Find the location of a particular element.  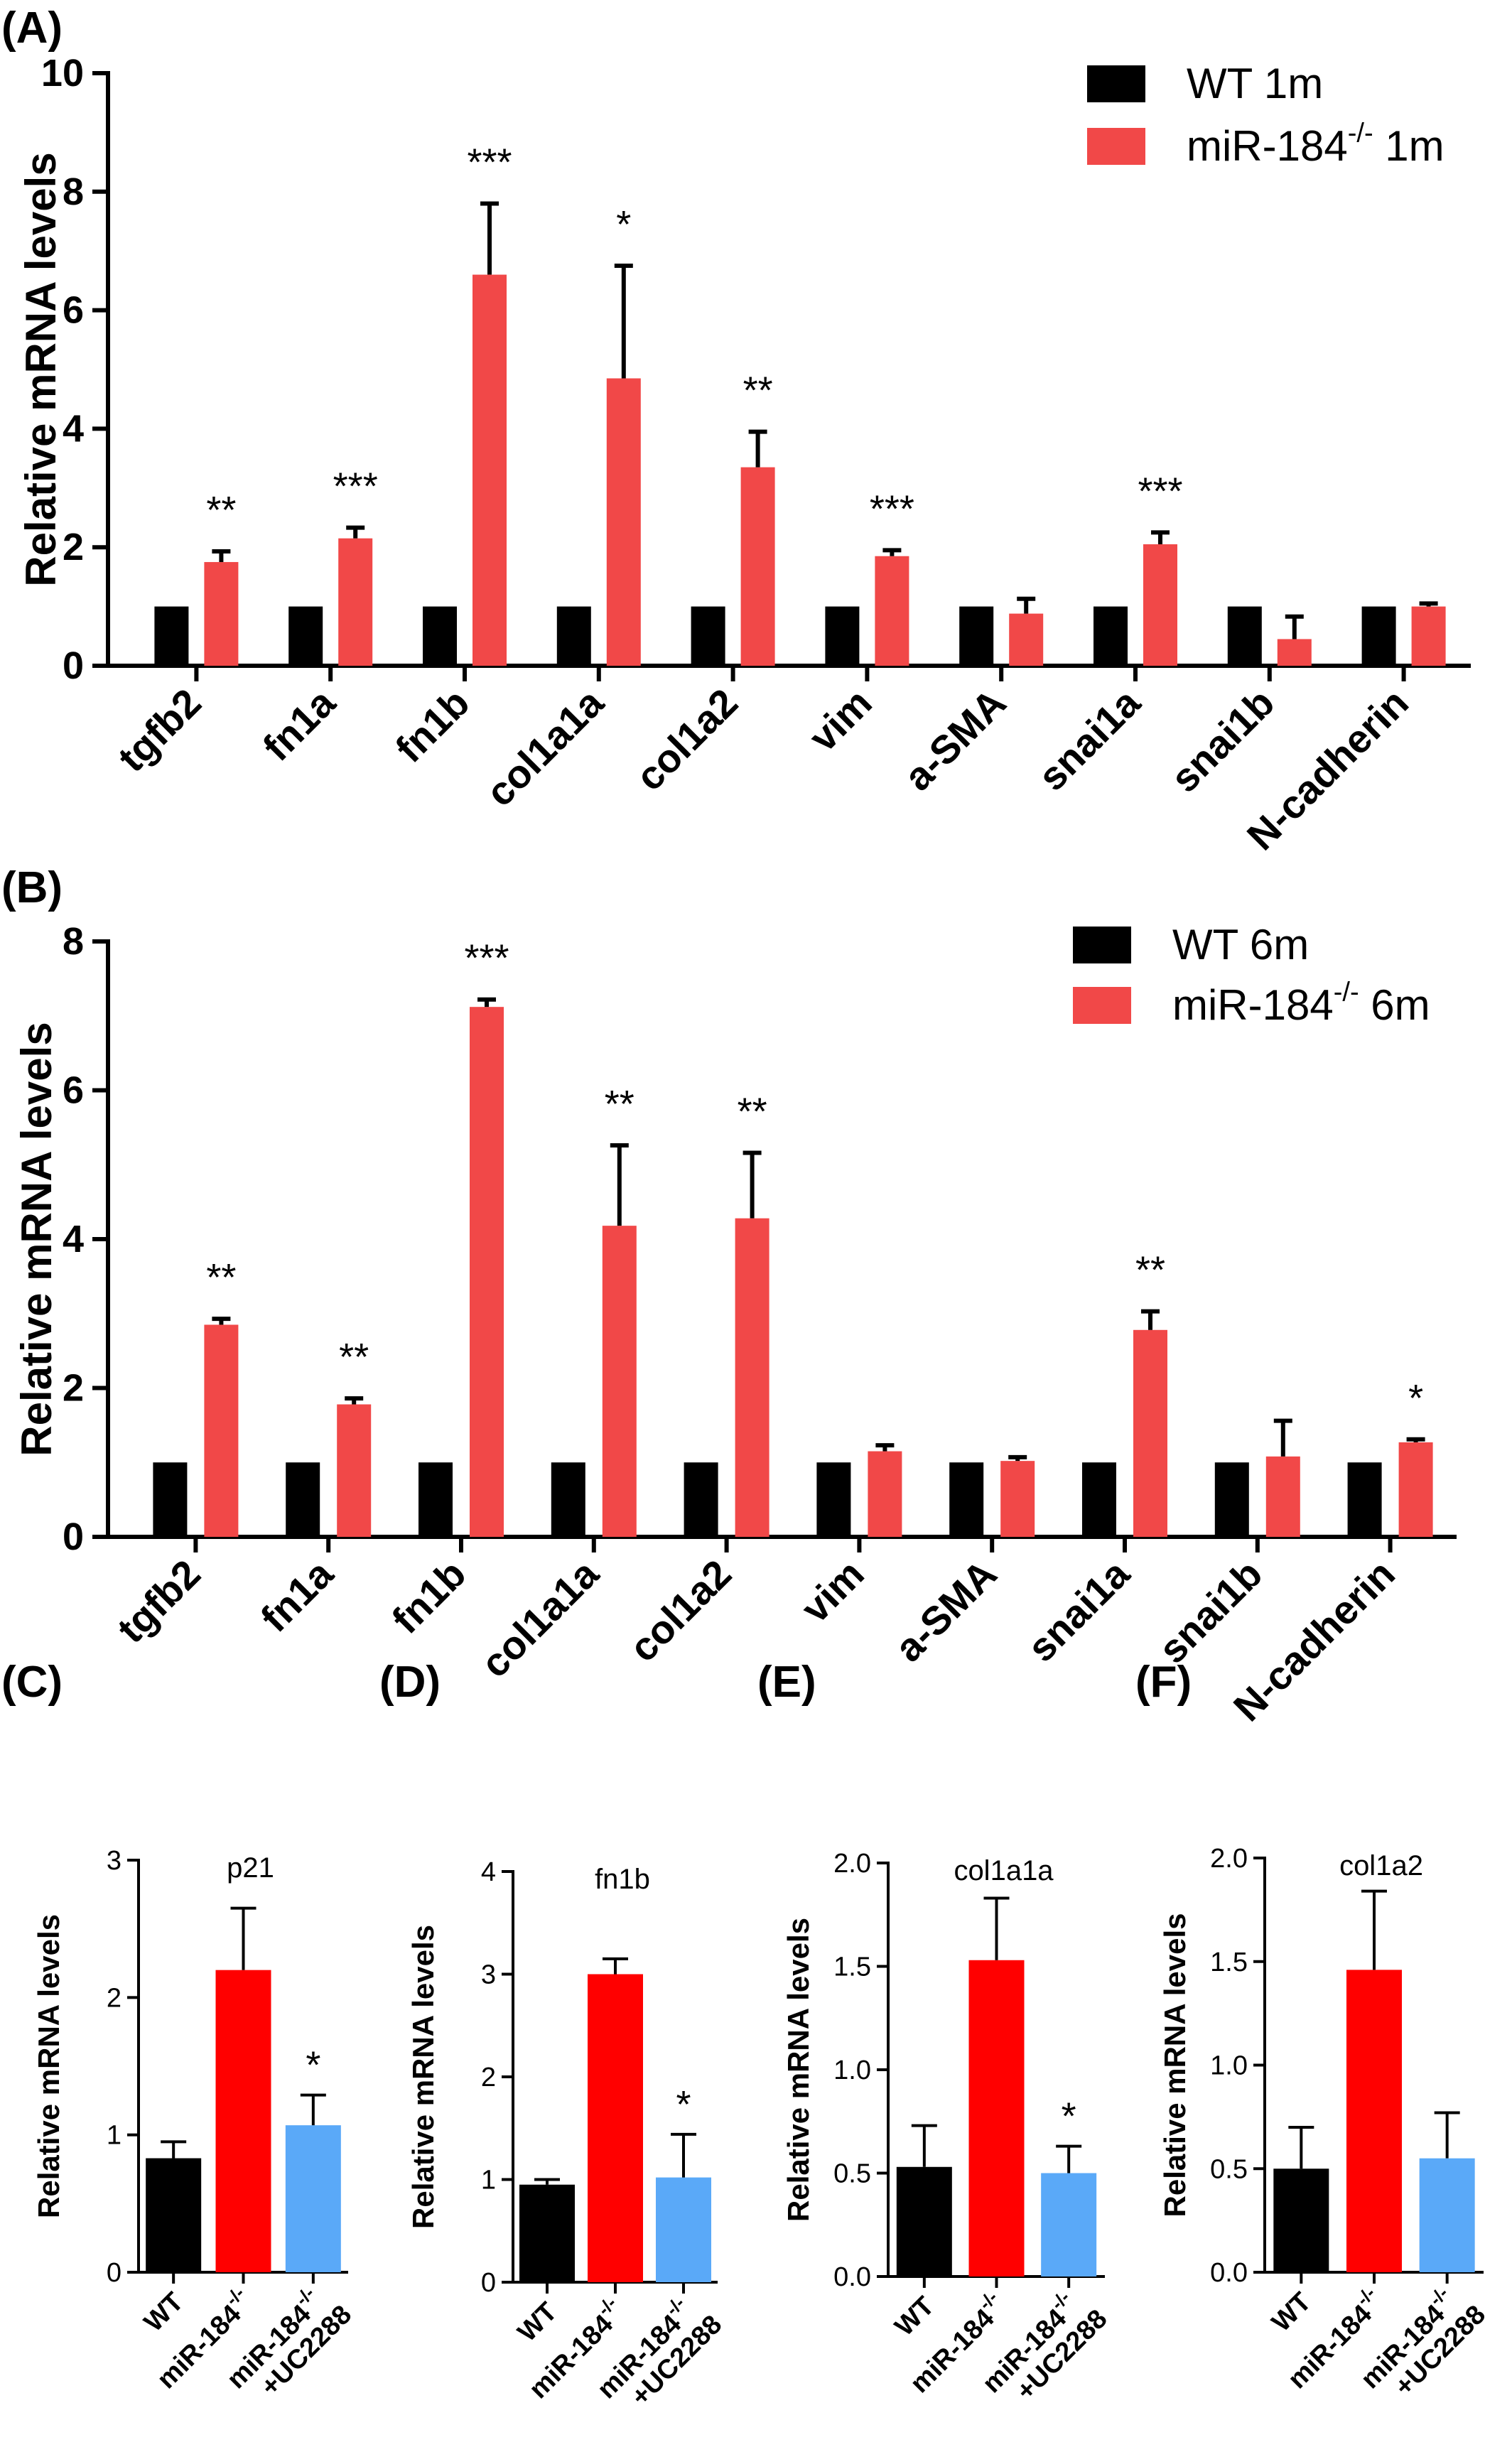

panel-letter: (A) is located at coordinates (32, 28).